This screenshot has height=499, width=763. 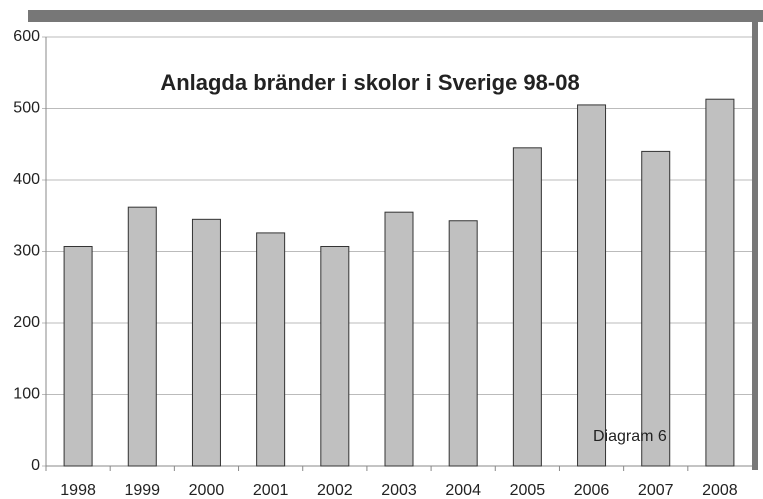 What do you see at coordinates (26, 251) in the screenshot?
I see `y-tick-label: 300` at bounding box center [26, 251].